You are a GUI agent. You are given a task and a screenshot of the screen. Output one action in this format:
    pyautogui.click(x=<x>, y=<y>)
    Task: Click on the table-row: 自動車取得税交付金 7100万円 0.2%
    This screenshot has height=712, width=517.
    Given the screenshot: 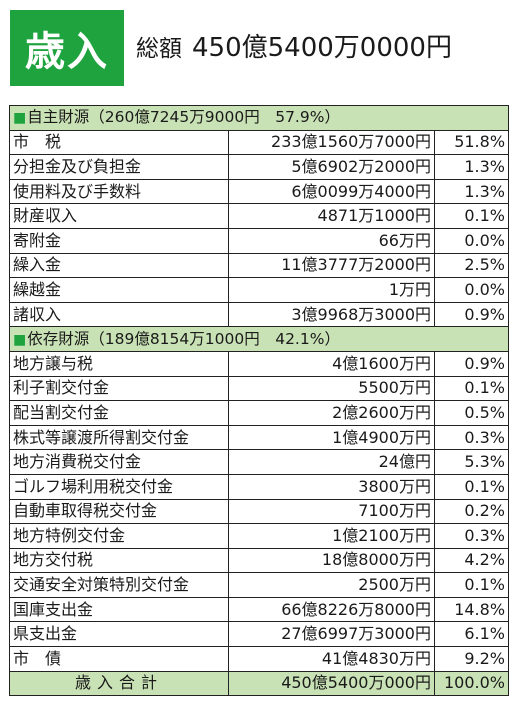 What is the action you would take?
    pyautogui.click(x=259, y=511)
    